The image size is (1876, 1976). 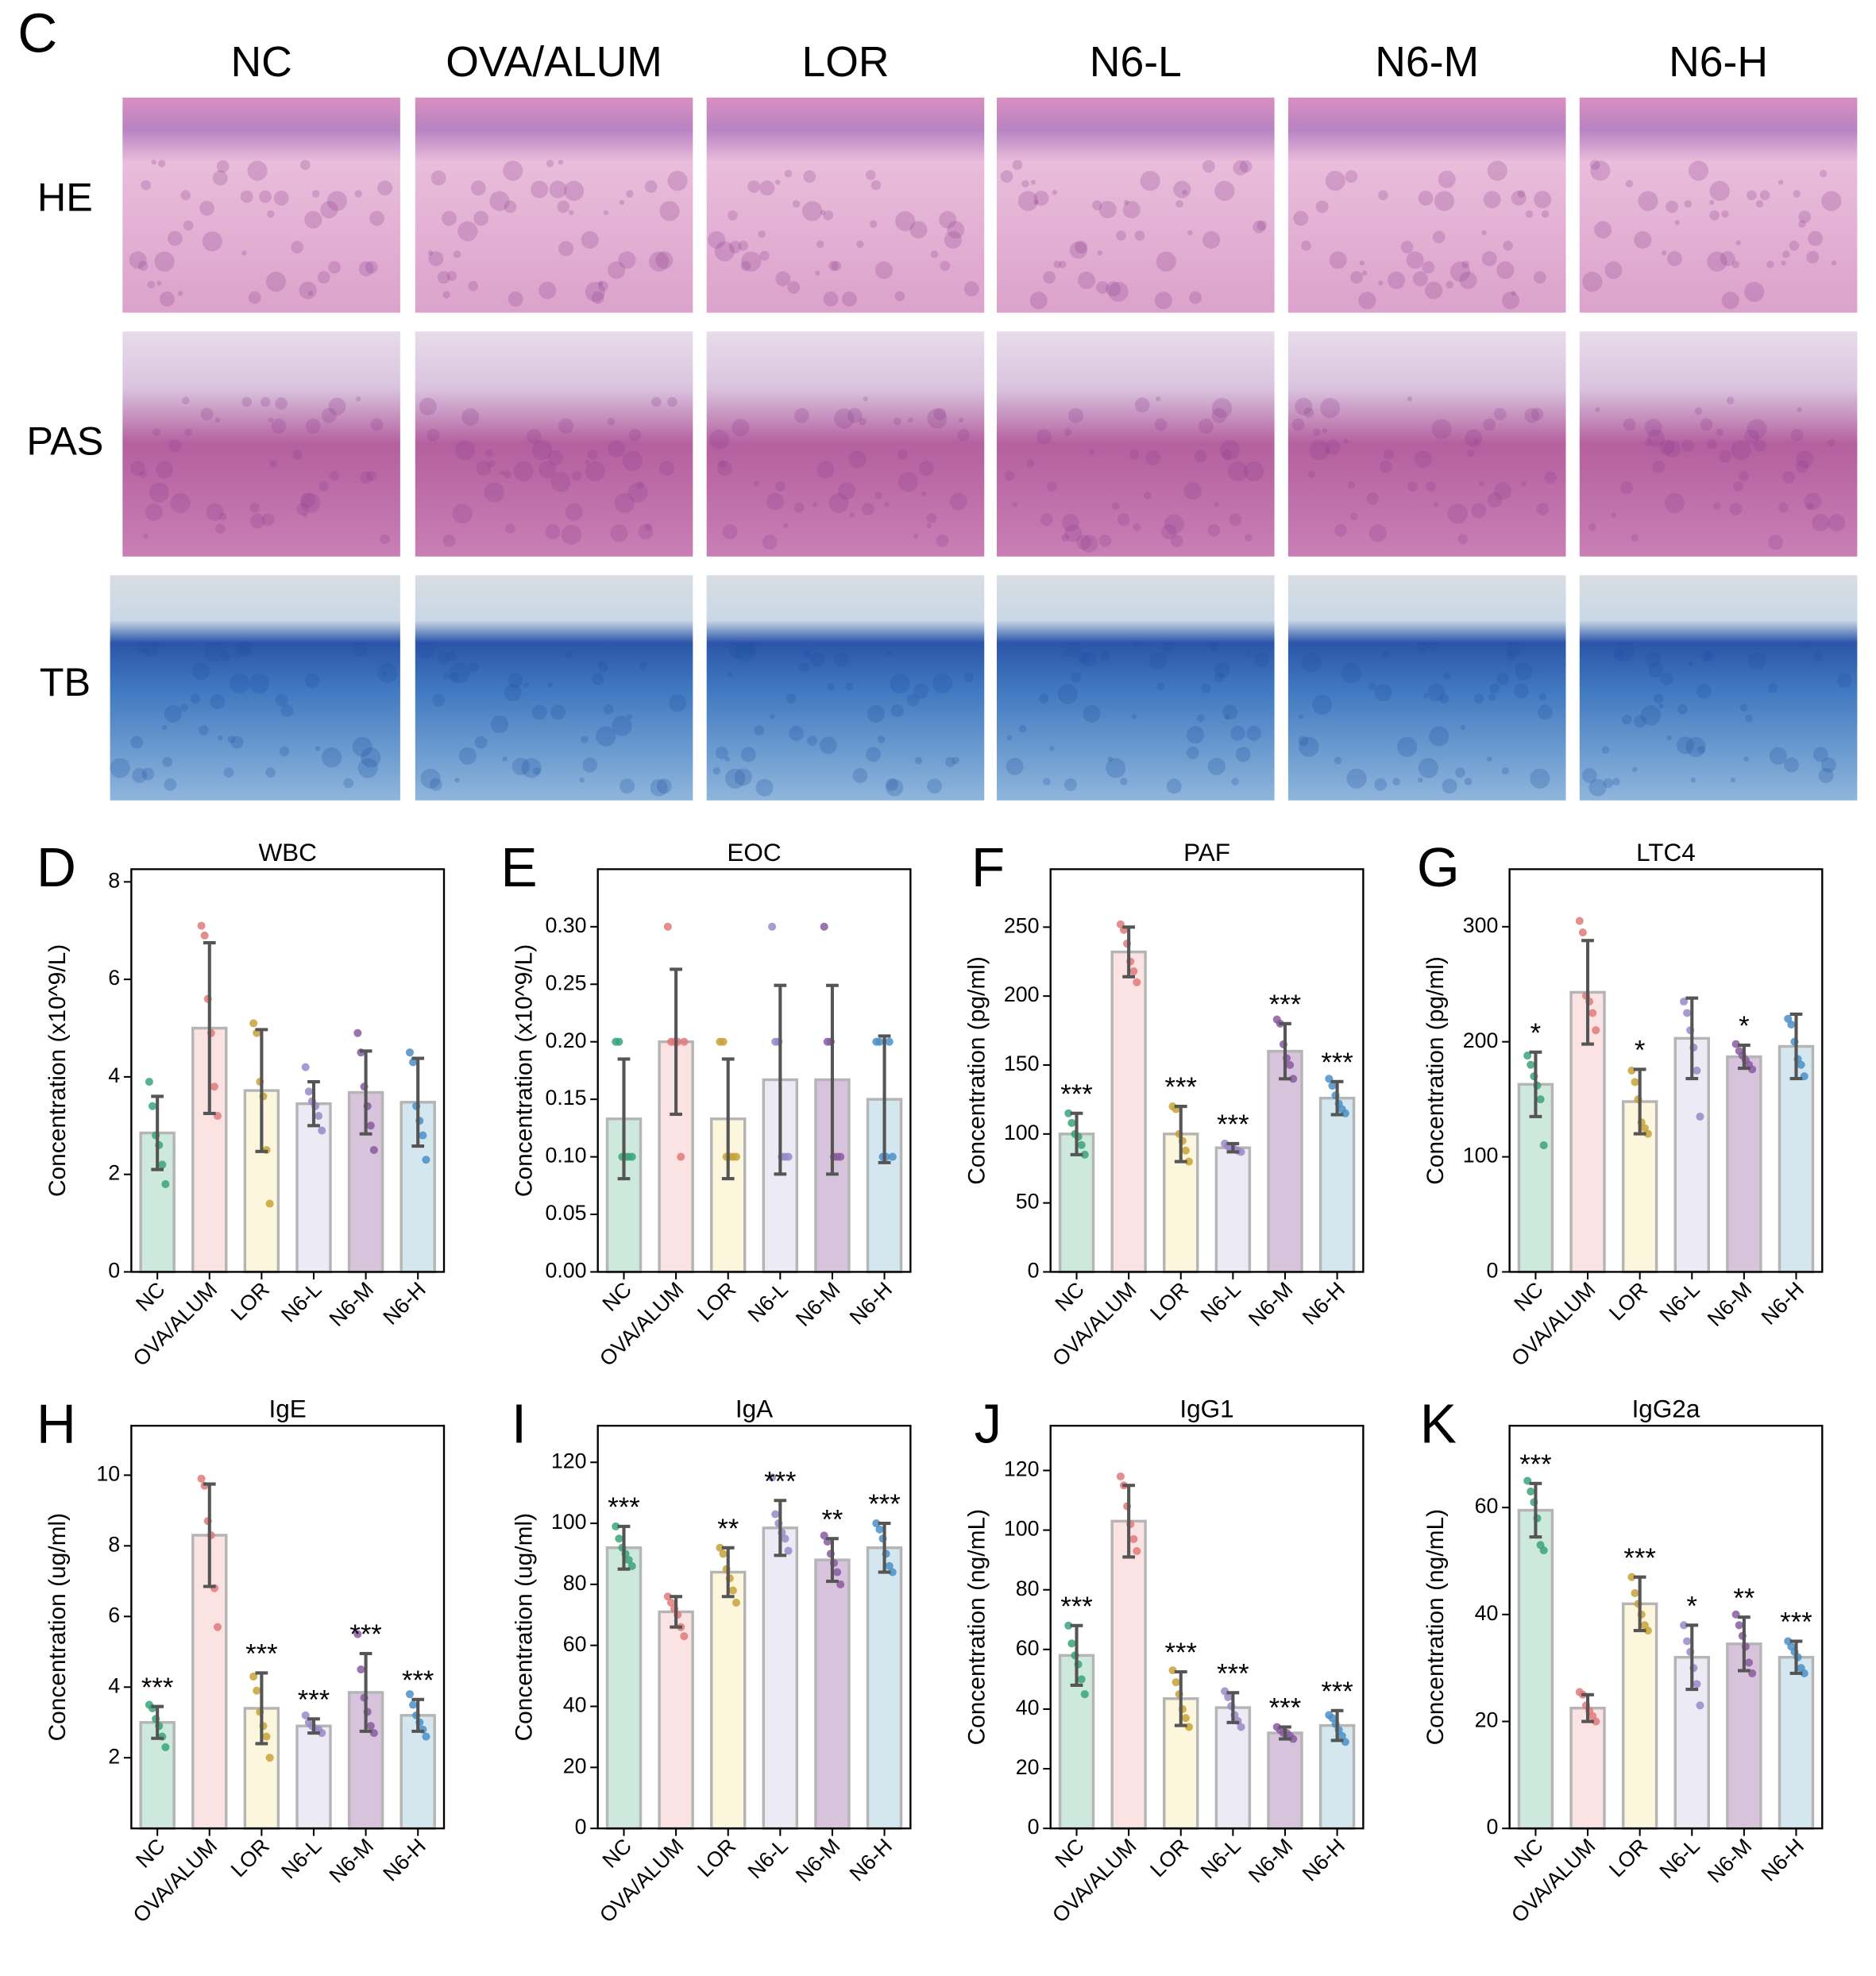 I want to click on panel-label: C, so click(x=37, y=33).